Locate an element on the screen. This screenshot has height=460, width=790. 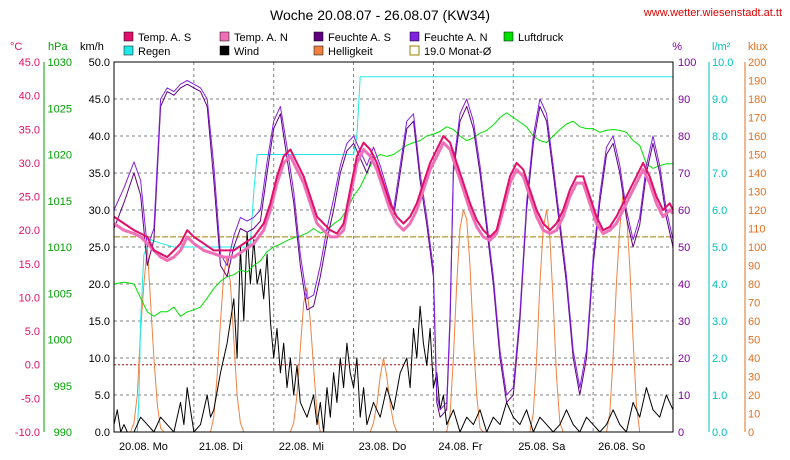
tick-label-wind: 50.0 is located at coordinates (99, 63).